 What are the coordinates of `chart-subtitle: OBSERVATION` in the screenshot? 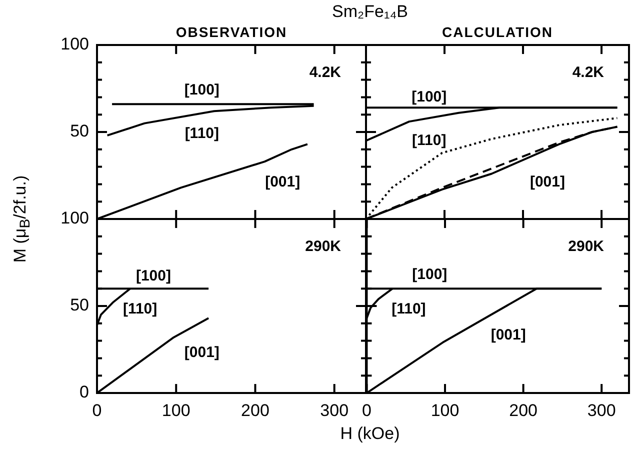 It's located at (231, 32).